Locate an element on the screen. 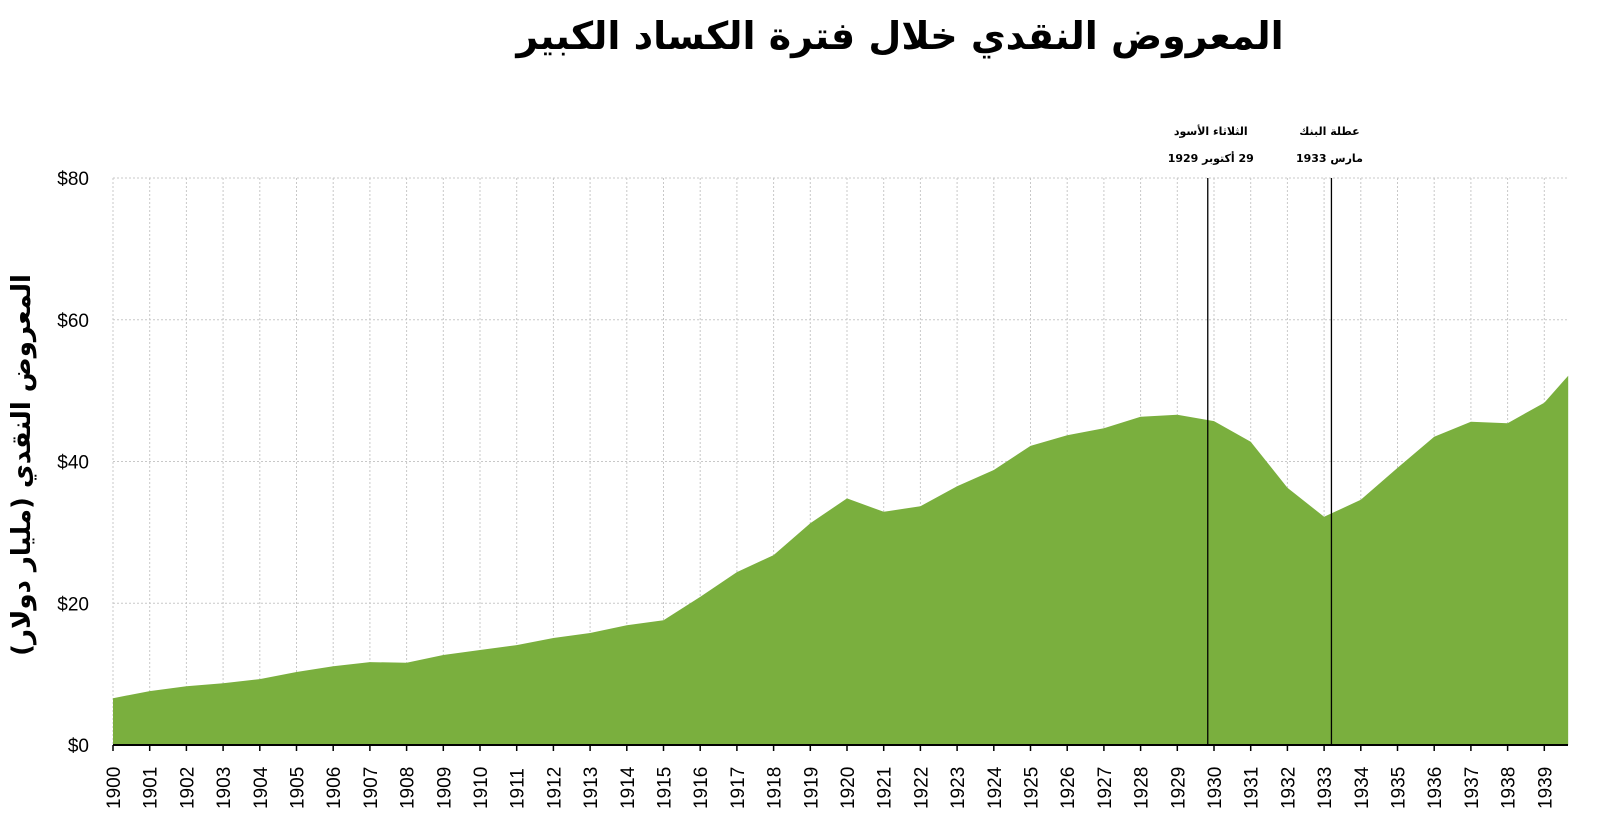 The image size is (1600, 832). y-tick-label: $60 is located at coordinates (73, 321).